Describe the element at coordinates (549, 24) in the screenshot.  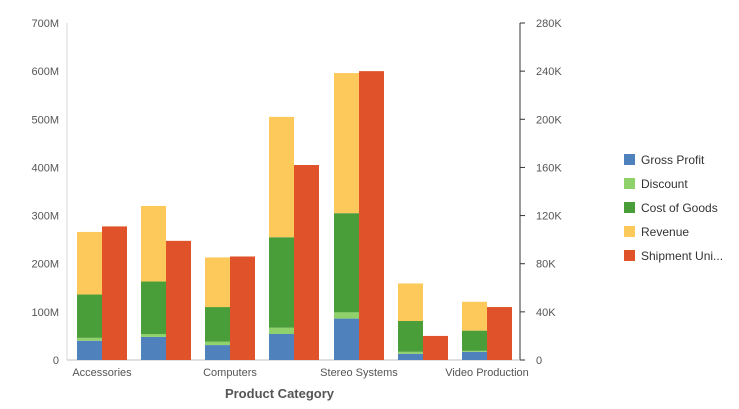
I see `right-tick-label: 280K` at that location.